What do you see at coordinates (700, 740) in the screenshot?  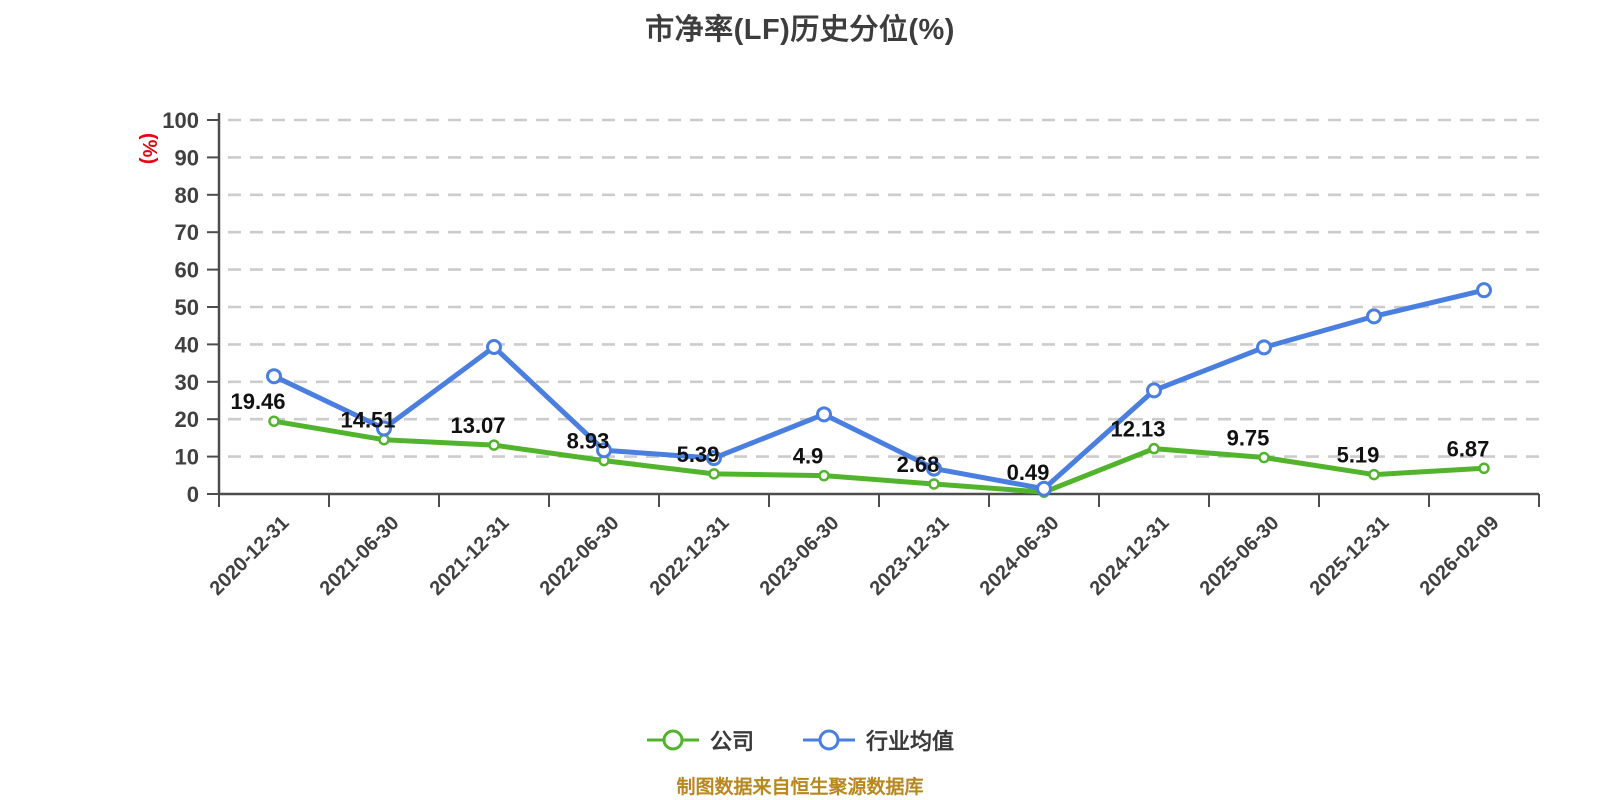 I see `legend-item-company: 公司` at bounding box center [700, 740].